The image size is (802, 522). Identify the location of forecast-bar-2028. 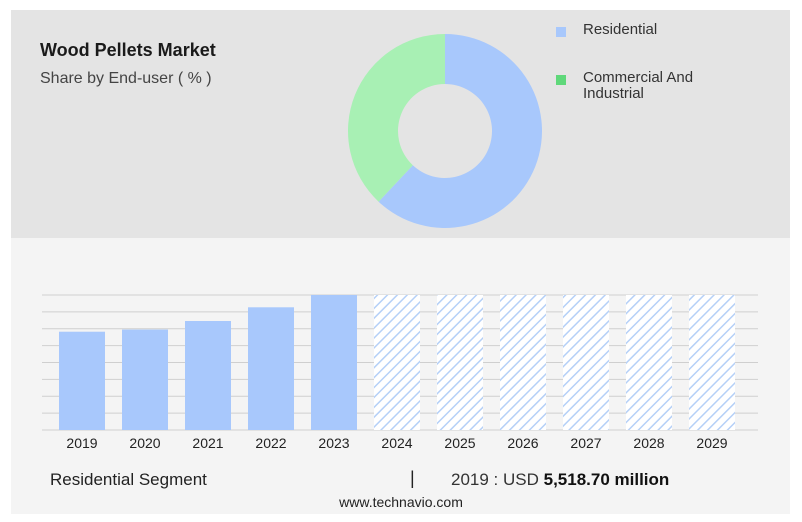
(649, 362).